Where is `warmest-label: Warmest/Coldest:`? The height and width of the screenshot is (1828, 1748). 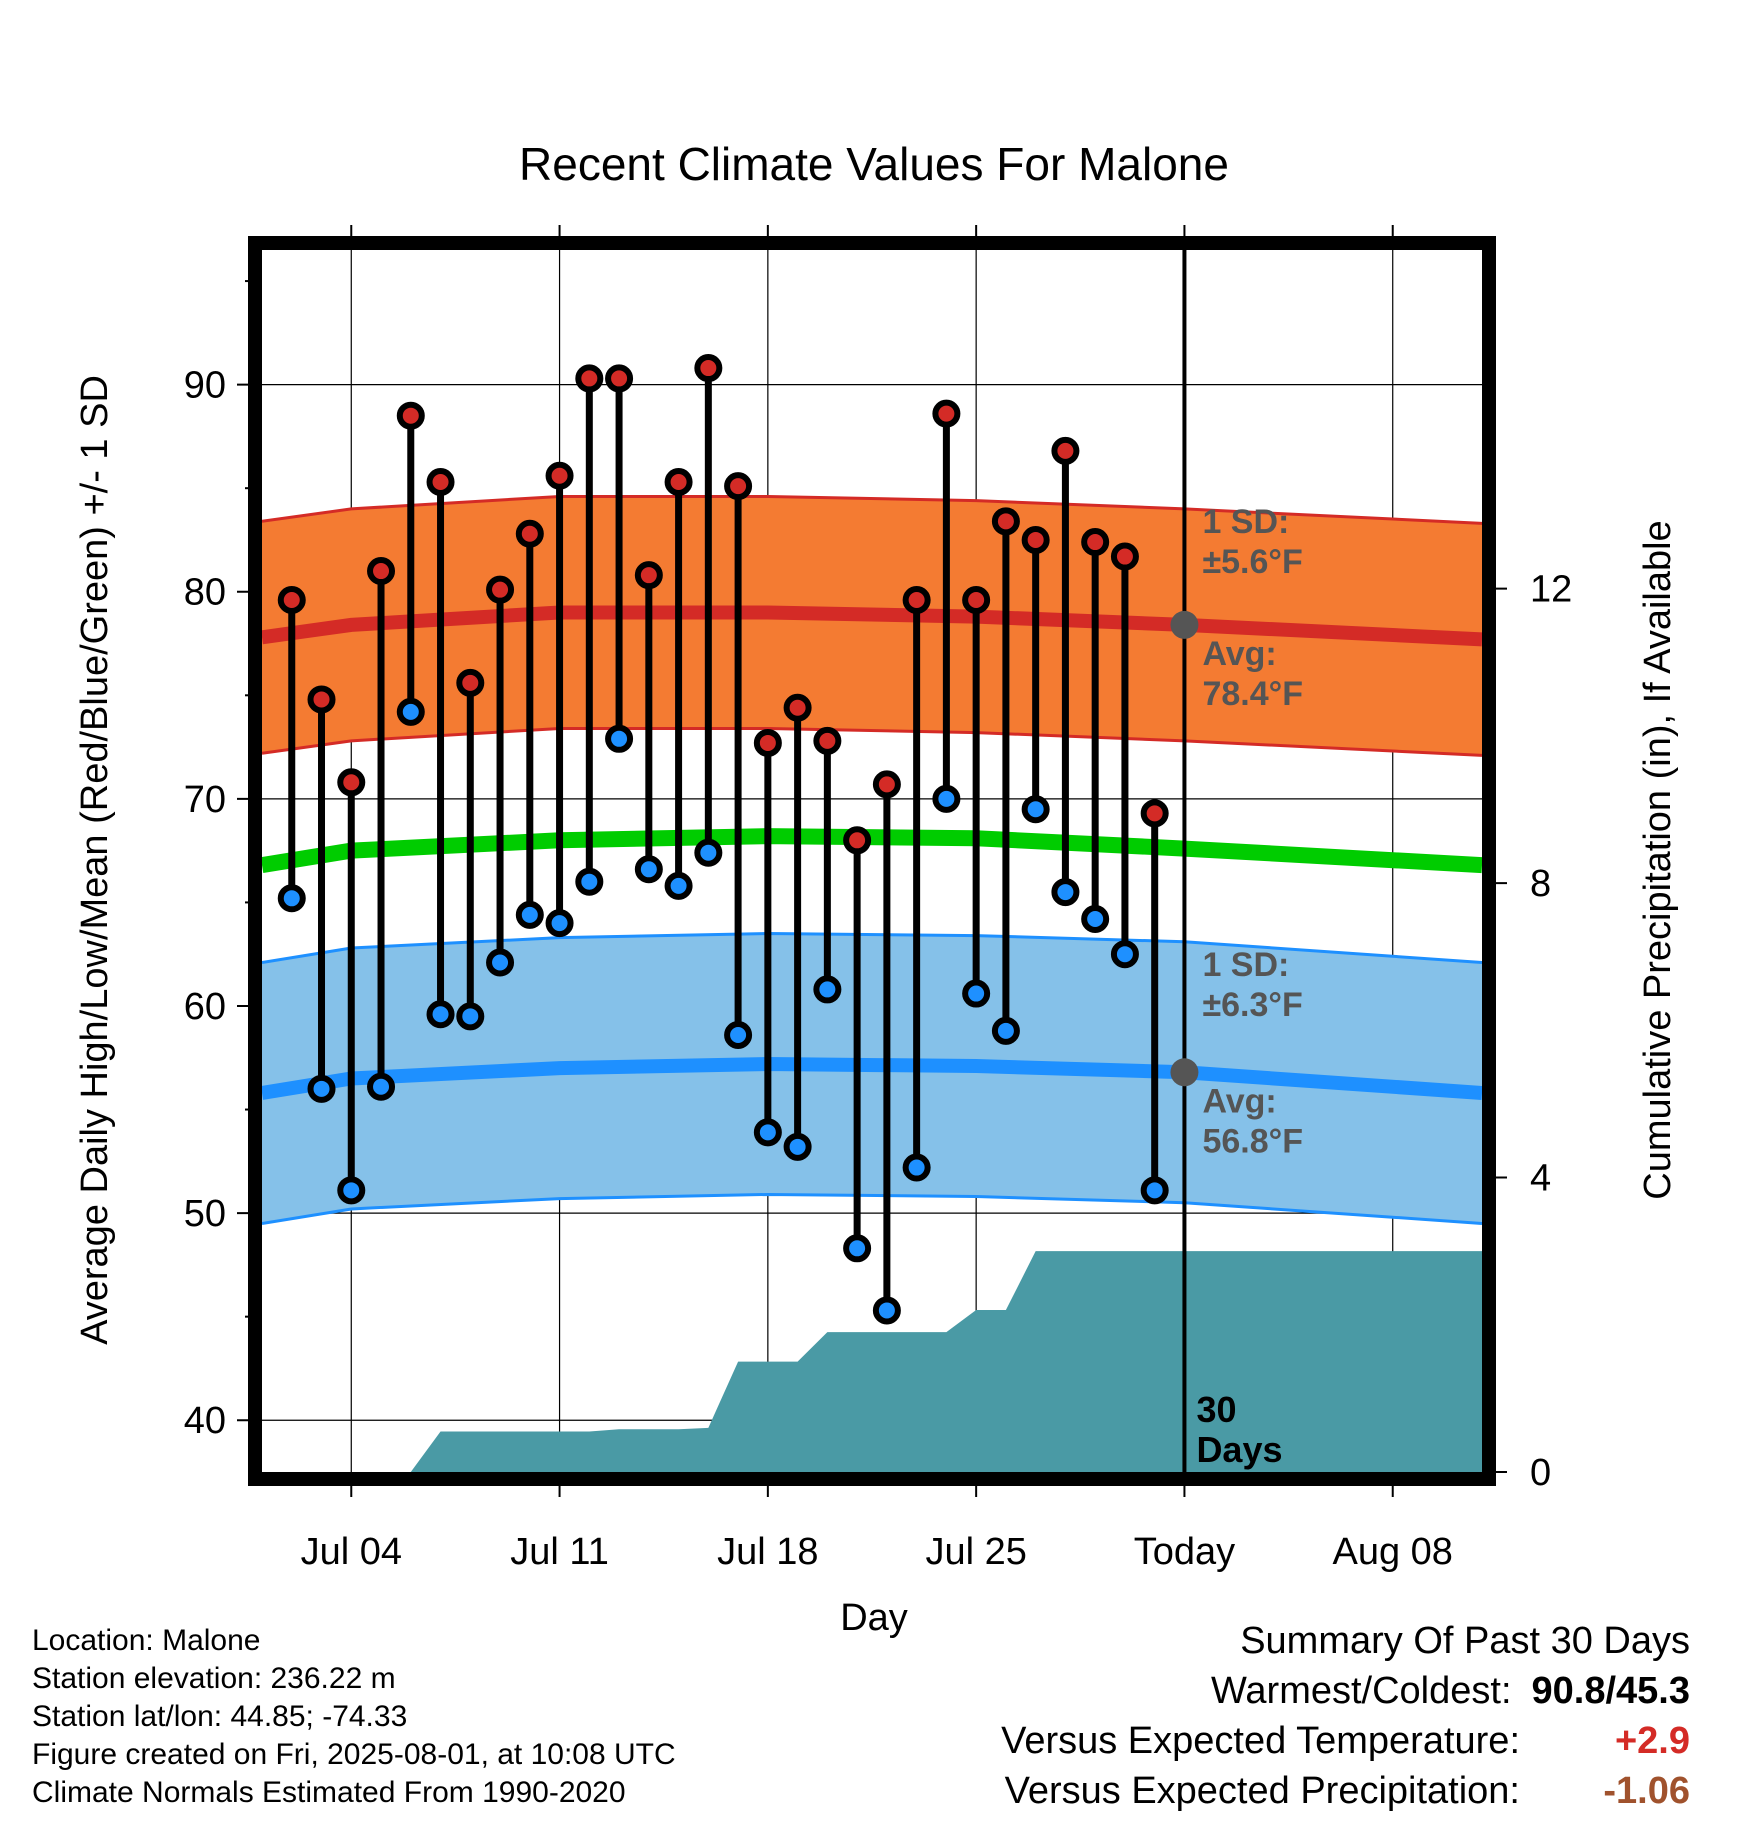
warmest-label: Warmest/Coldest: is located at coordinates (1361, 1691).